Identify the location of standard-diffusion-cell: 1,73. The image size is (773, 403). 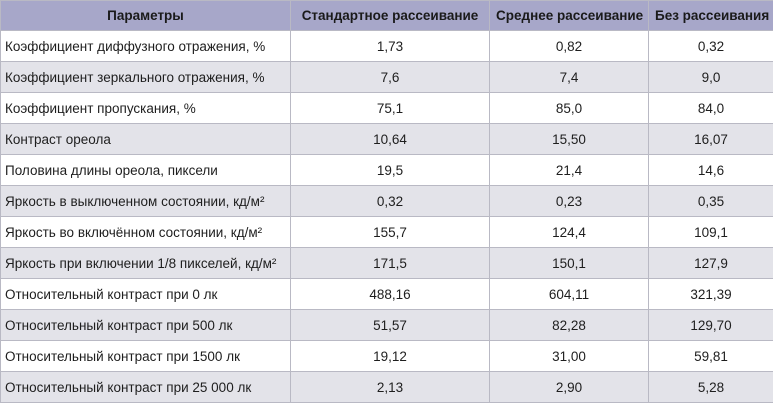
(390, 46).